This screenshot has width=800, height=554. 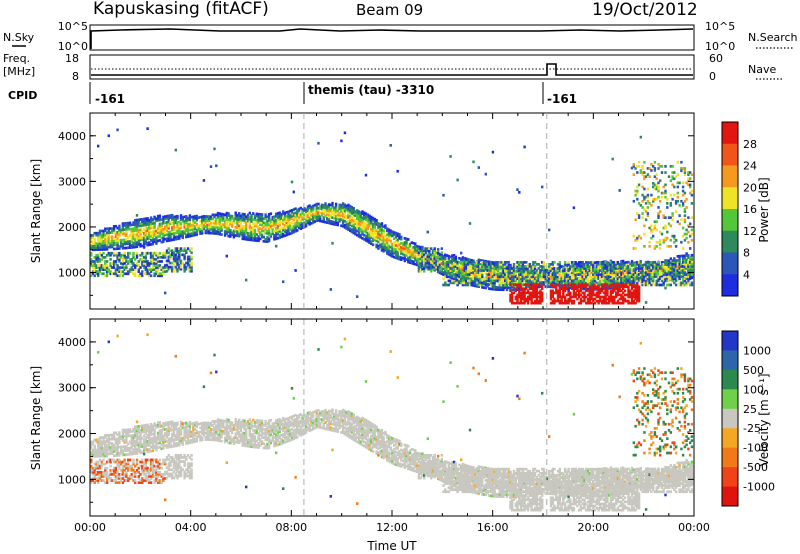 What do you see at coordinates (716, 58) in the screenshot?
I see `nave-tick-top: 60` at bounding box center [716, 58].